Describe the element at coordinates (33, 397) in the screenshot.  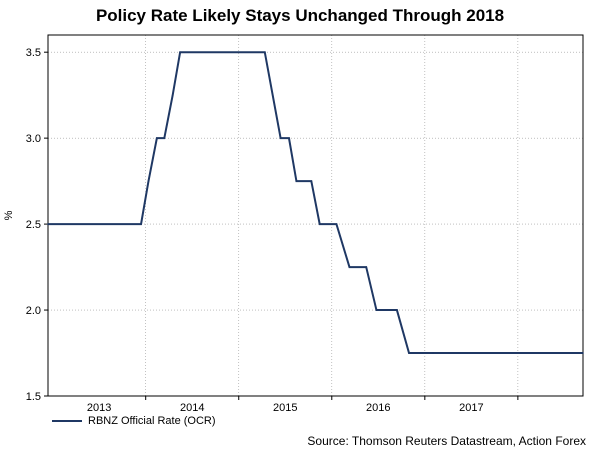
I see `y-tick-label: 1.5` at that location.